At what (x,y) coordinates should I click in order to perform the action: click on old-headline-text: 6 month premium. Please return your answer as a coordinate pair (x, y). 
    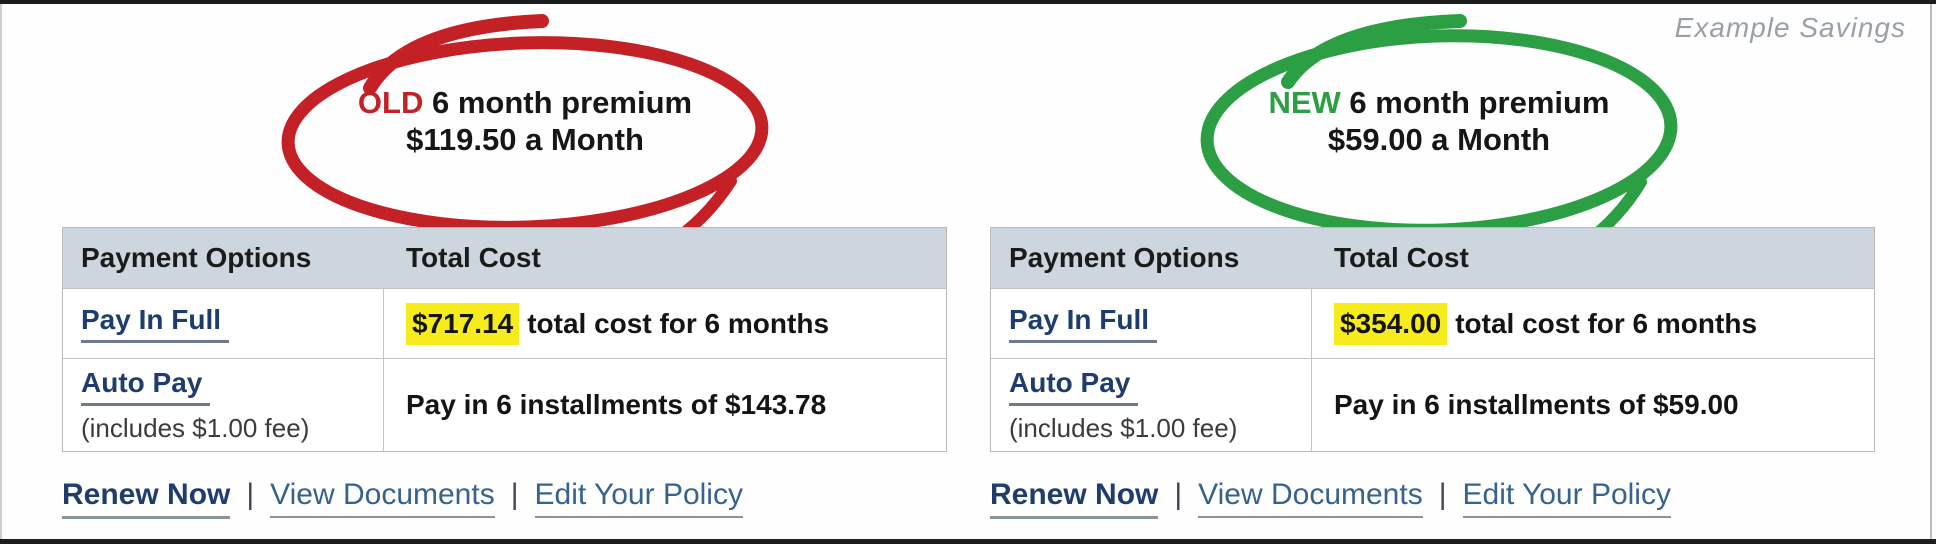
    Looking at the image, I should click on (562, 102).